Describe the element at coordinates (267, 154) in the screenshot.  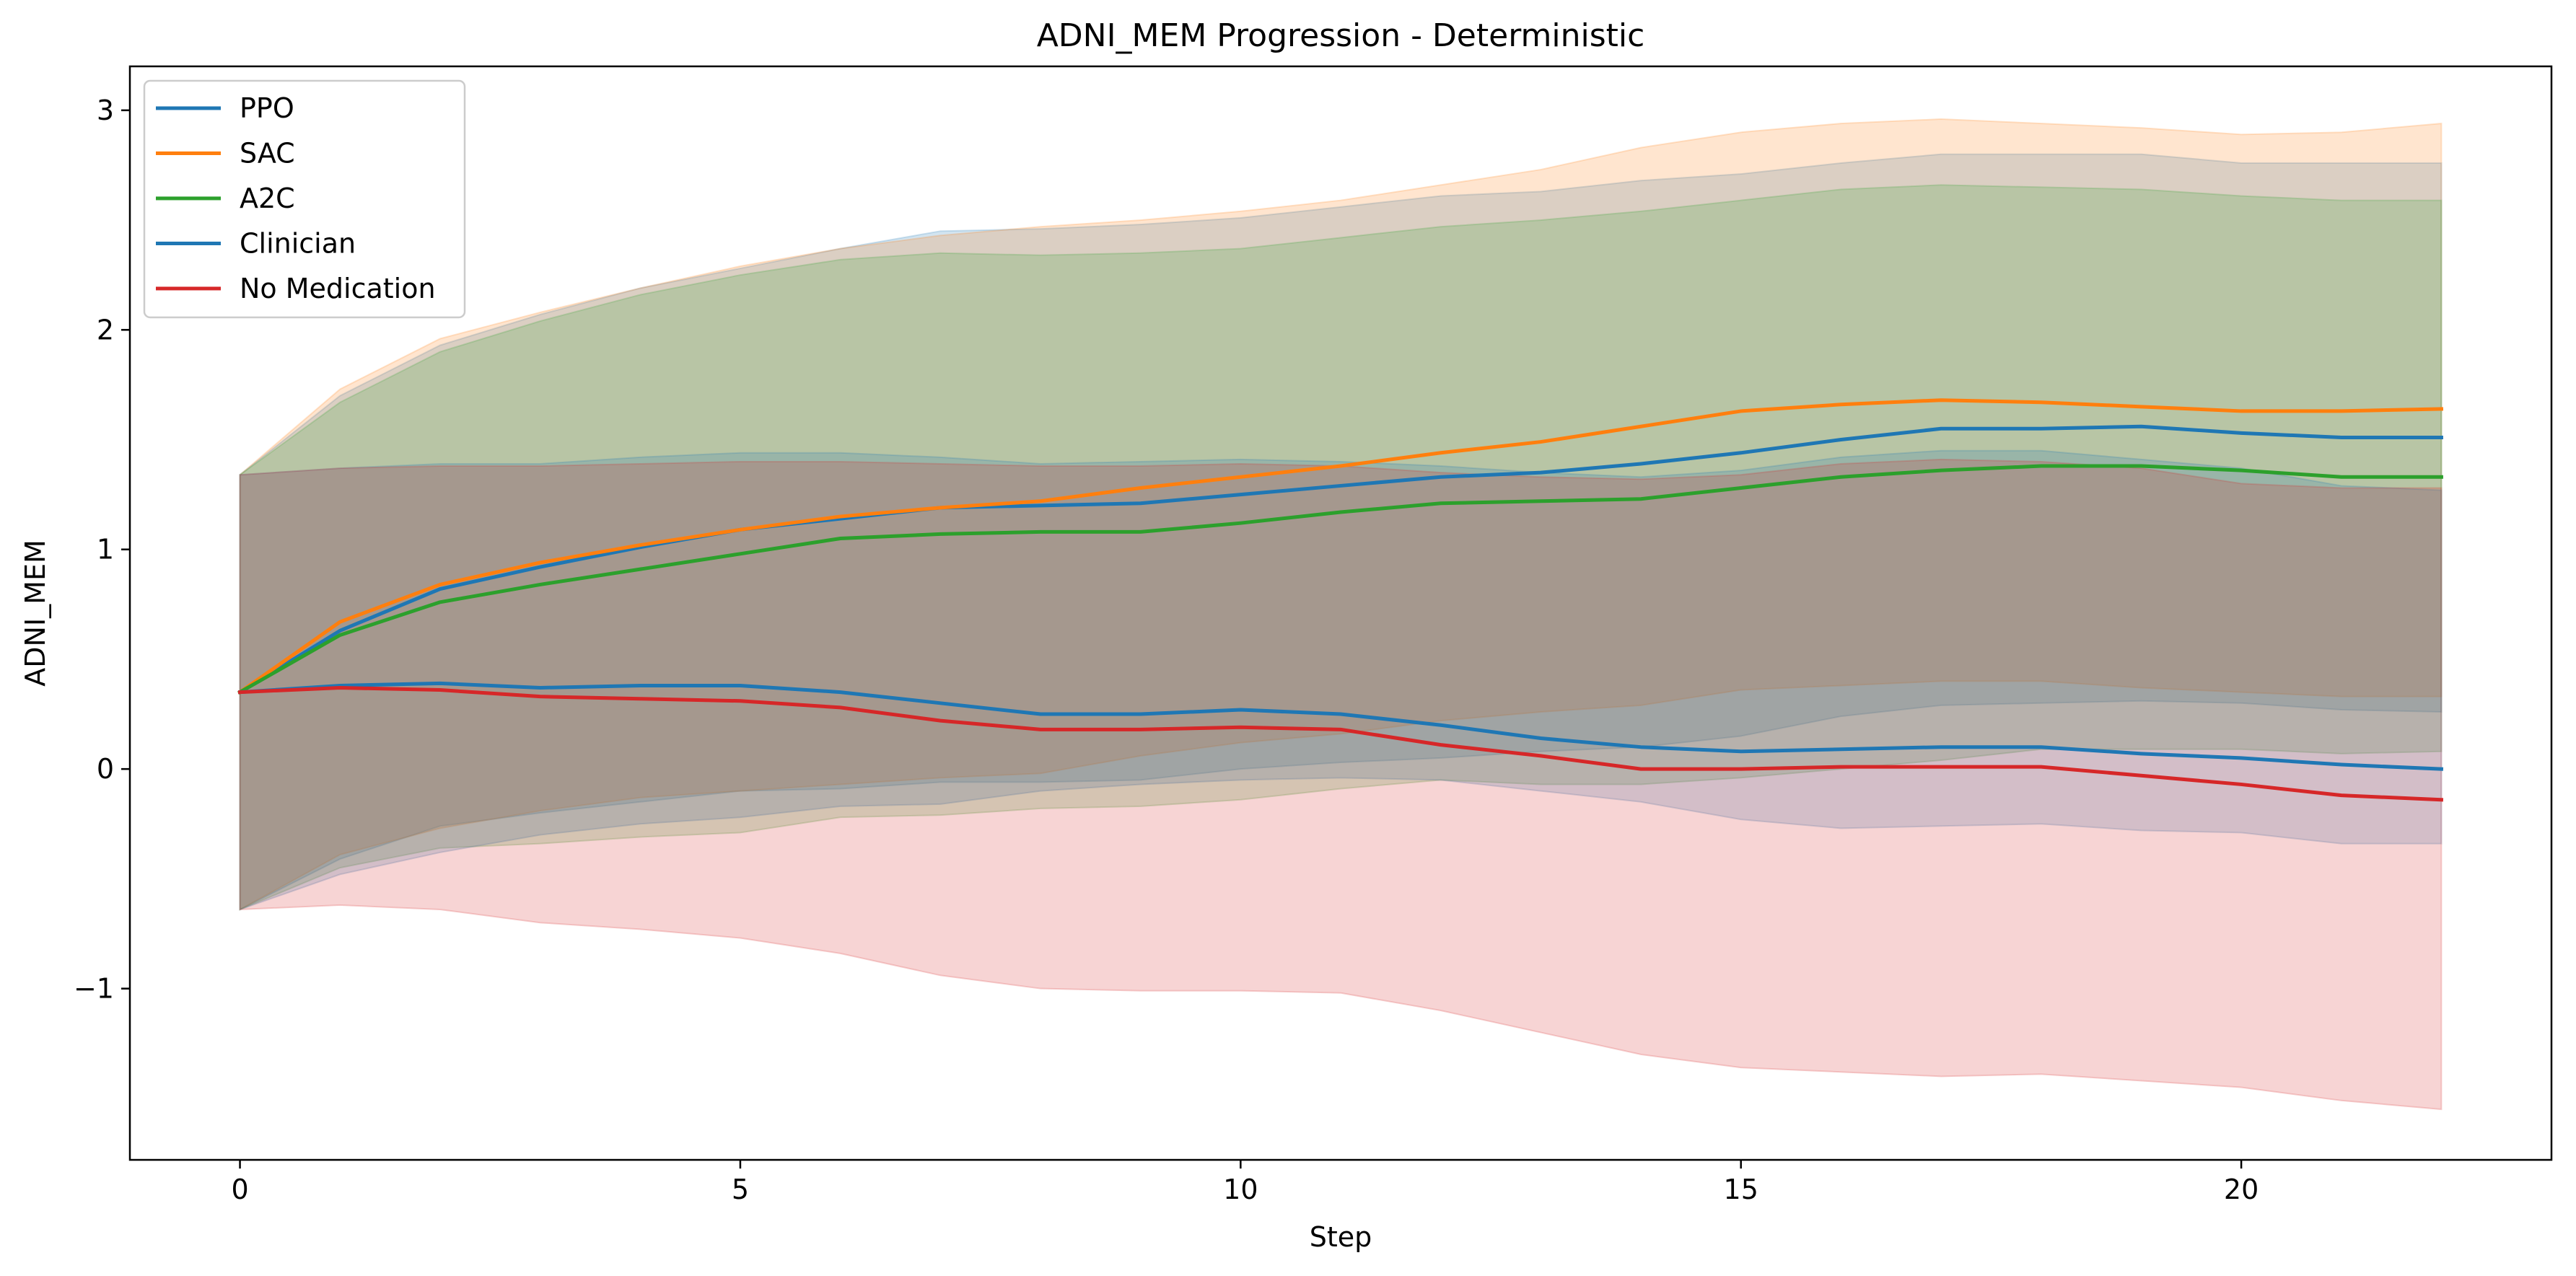
I see `legend-label-sac: SAC` at that location.